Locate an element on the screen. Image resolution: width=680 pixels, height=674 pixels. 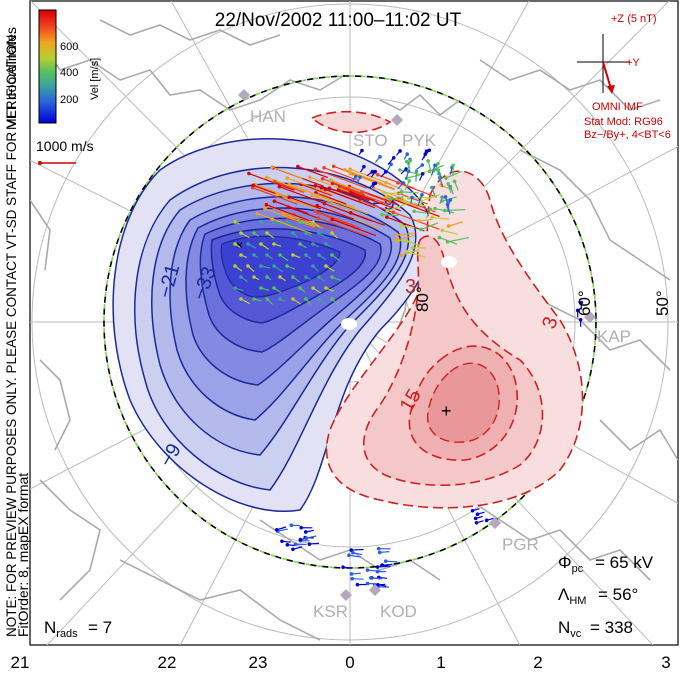
station-kap: KAP is located at coordinates (614, 336).